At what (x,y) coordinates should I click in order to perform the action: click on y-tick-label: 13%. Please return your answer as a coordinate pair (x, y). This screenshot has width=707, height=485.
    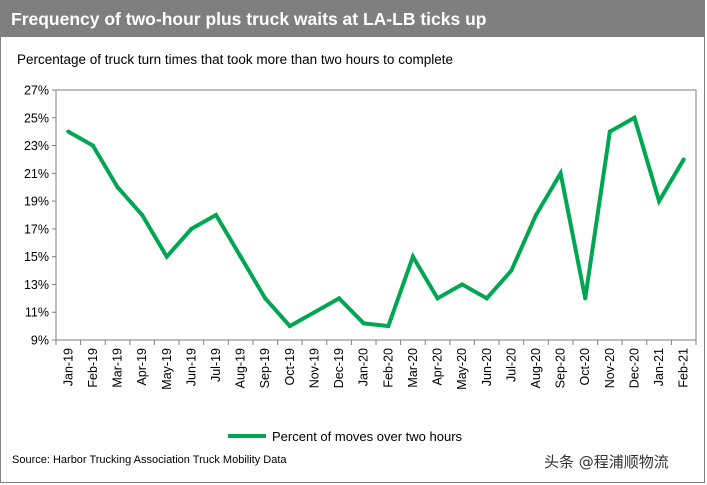
    Looking at the image, I should click on (36, 285).